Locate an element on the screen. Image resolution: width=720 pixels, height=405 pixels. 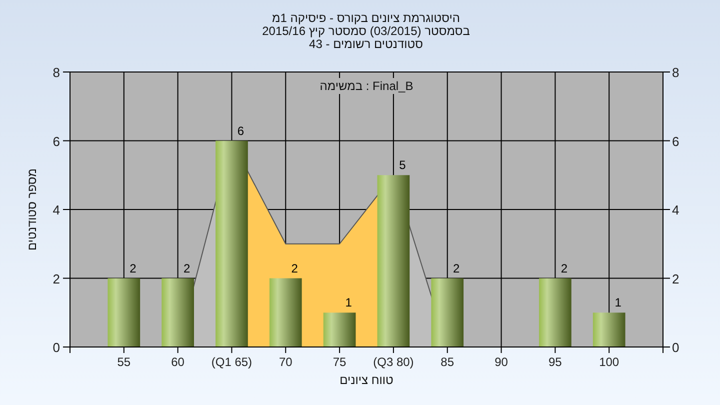
data-label: 5 is located at coordinates (402, 165).